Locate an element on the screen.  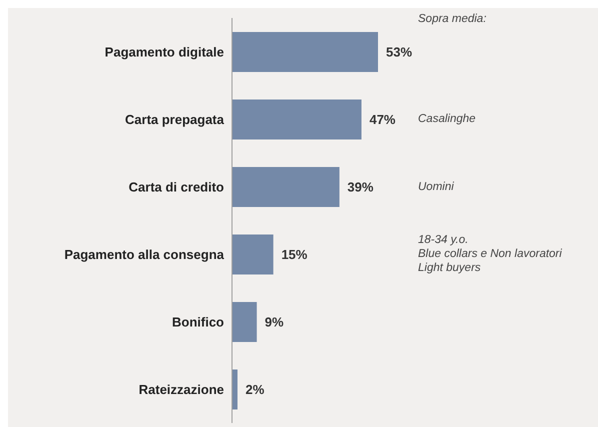
data-label: 2% is located at coordinates (255, 389).